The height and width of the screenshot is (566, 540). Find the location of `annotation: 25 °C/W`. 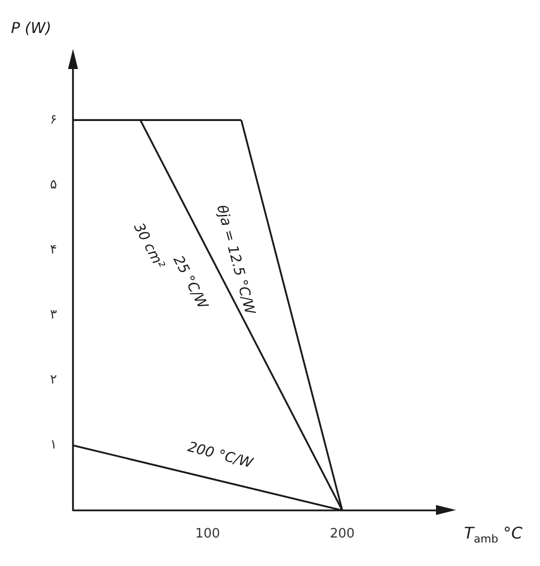

annotation: 25 °C/W is located at coordinates (191, 283).